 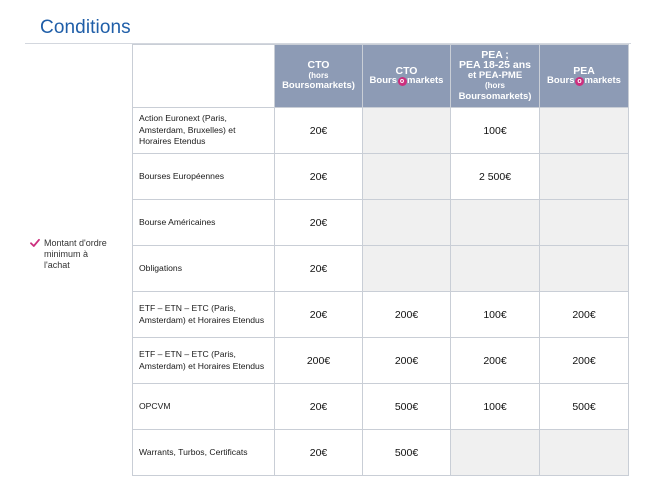 What do you see at coordinates (85, 27) in the screenshot?
I see `page-title: Conditions` at bounding box center [85, 27].